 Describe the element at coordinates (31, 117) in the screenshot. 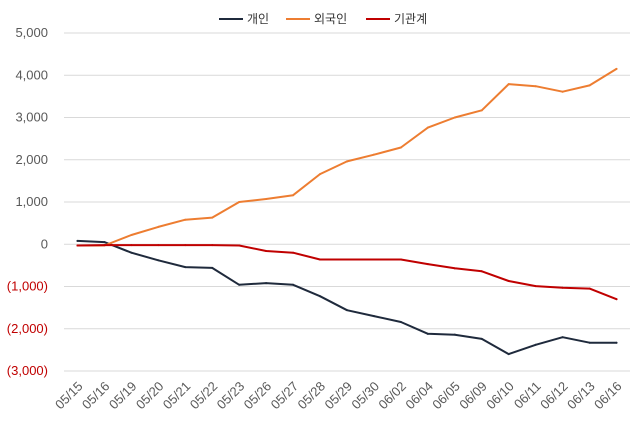

I see `y-tick-label: 3,000` at that location.